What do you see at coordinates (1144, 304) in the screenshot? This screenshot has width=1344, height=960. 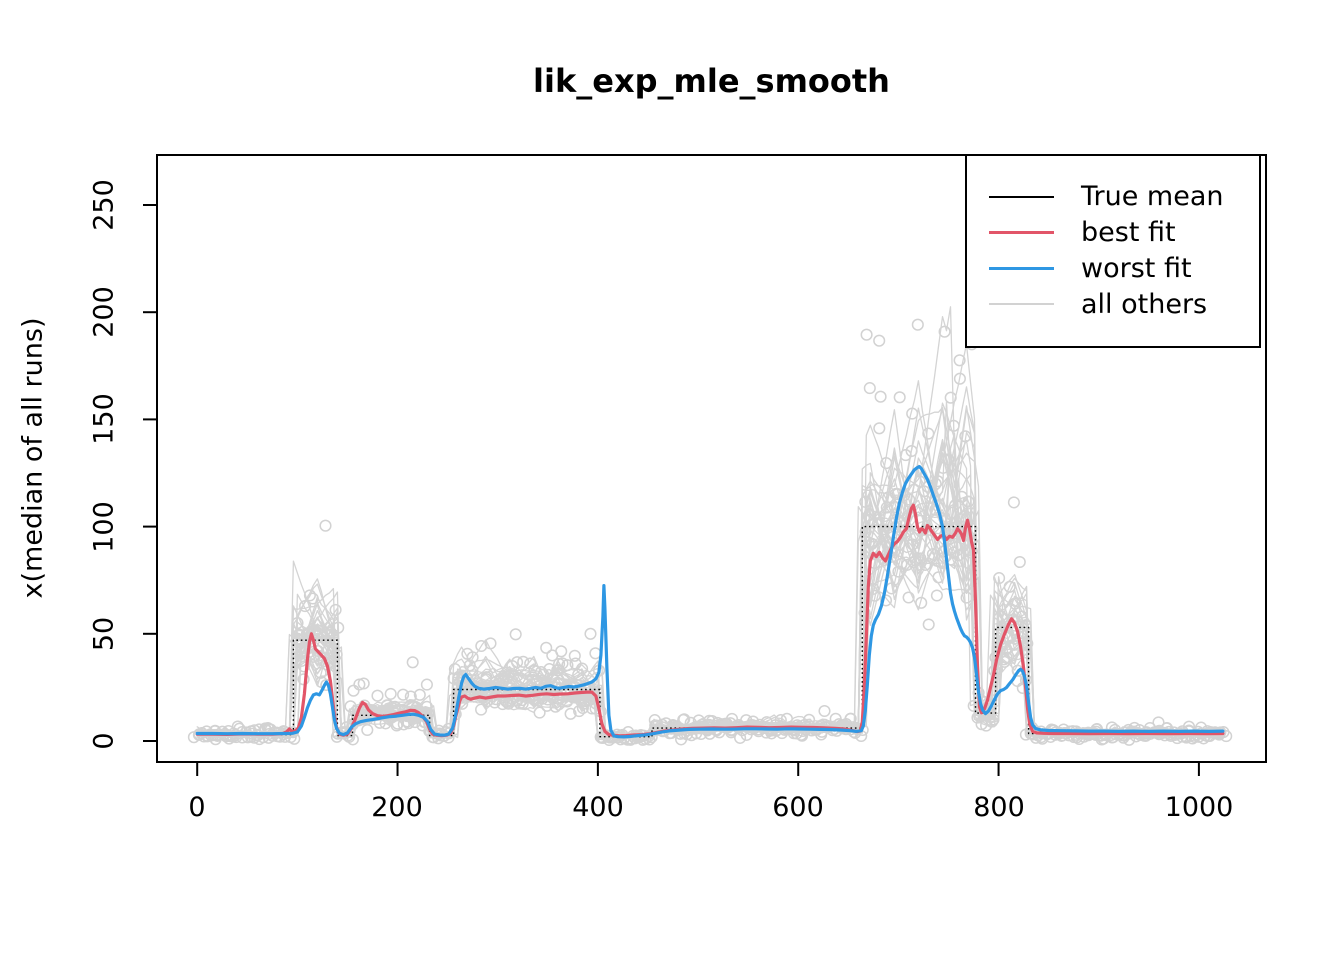 I see `legend-label-all-others: all others` at bounding box center [1144, 304].